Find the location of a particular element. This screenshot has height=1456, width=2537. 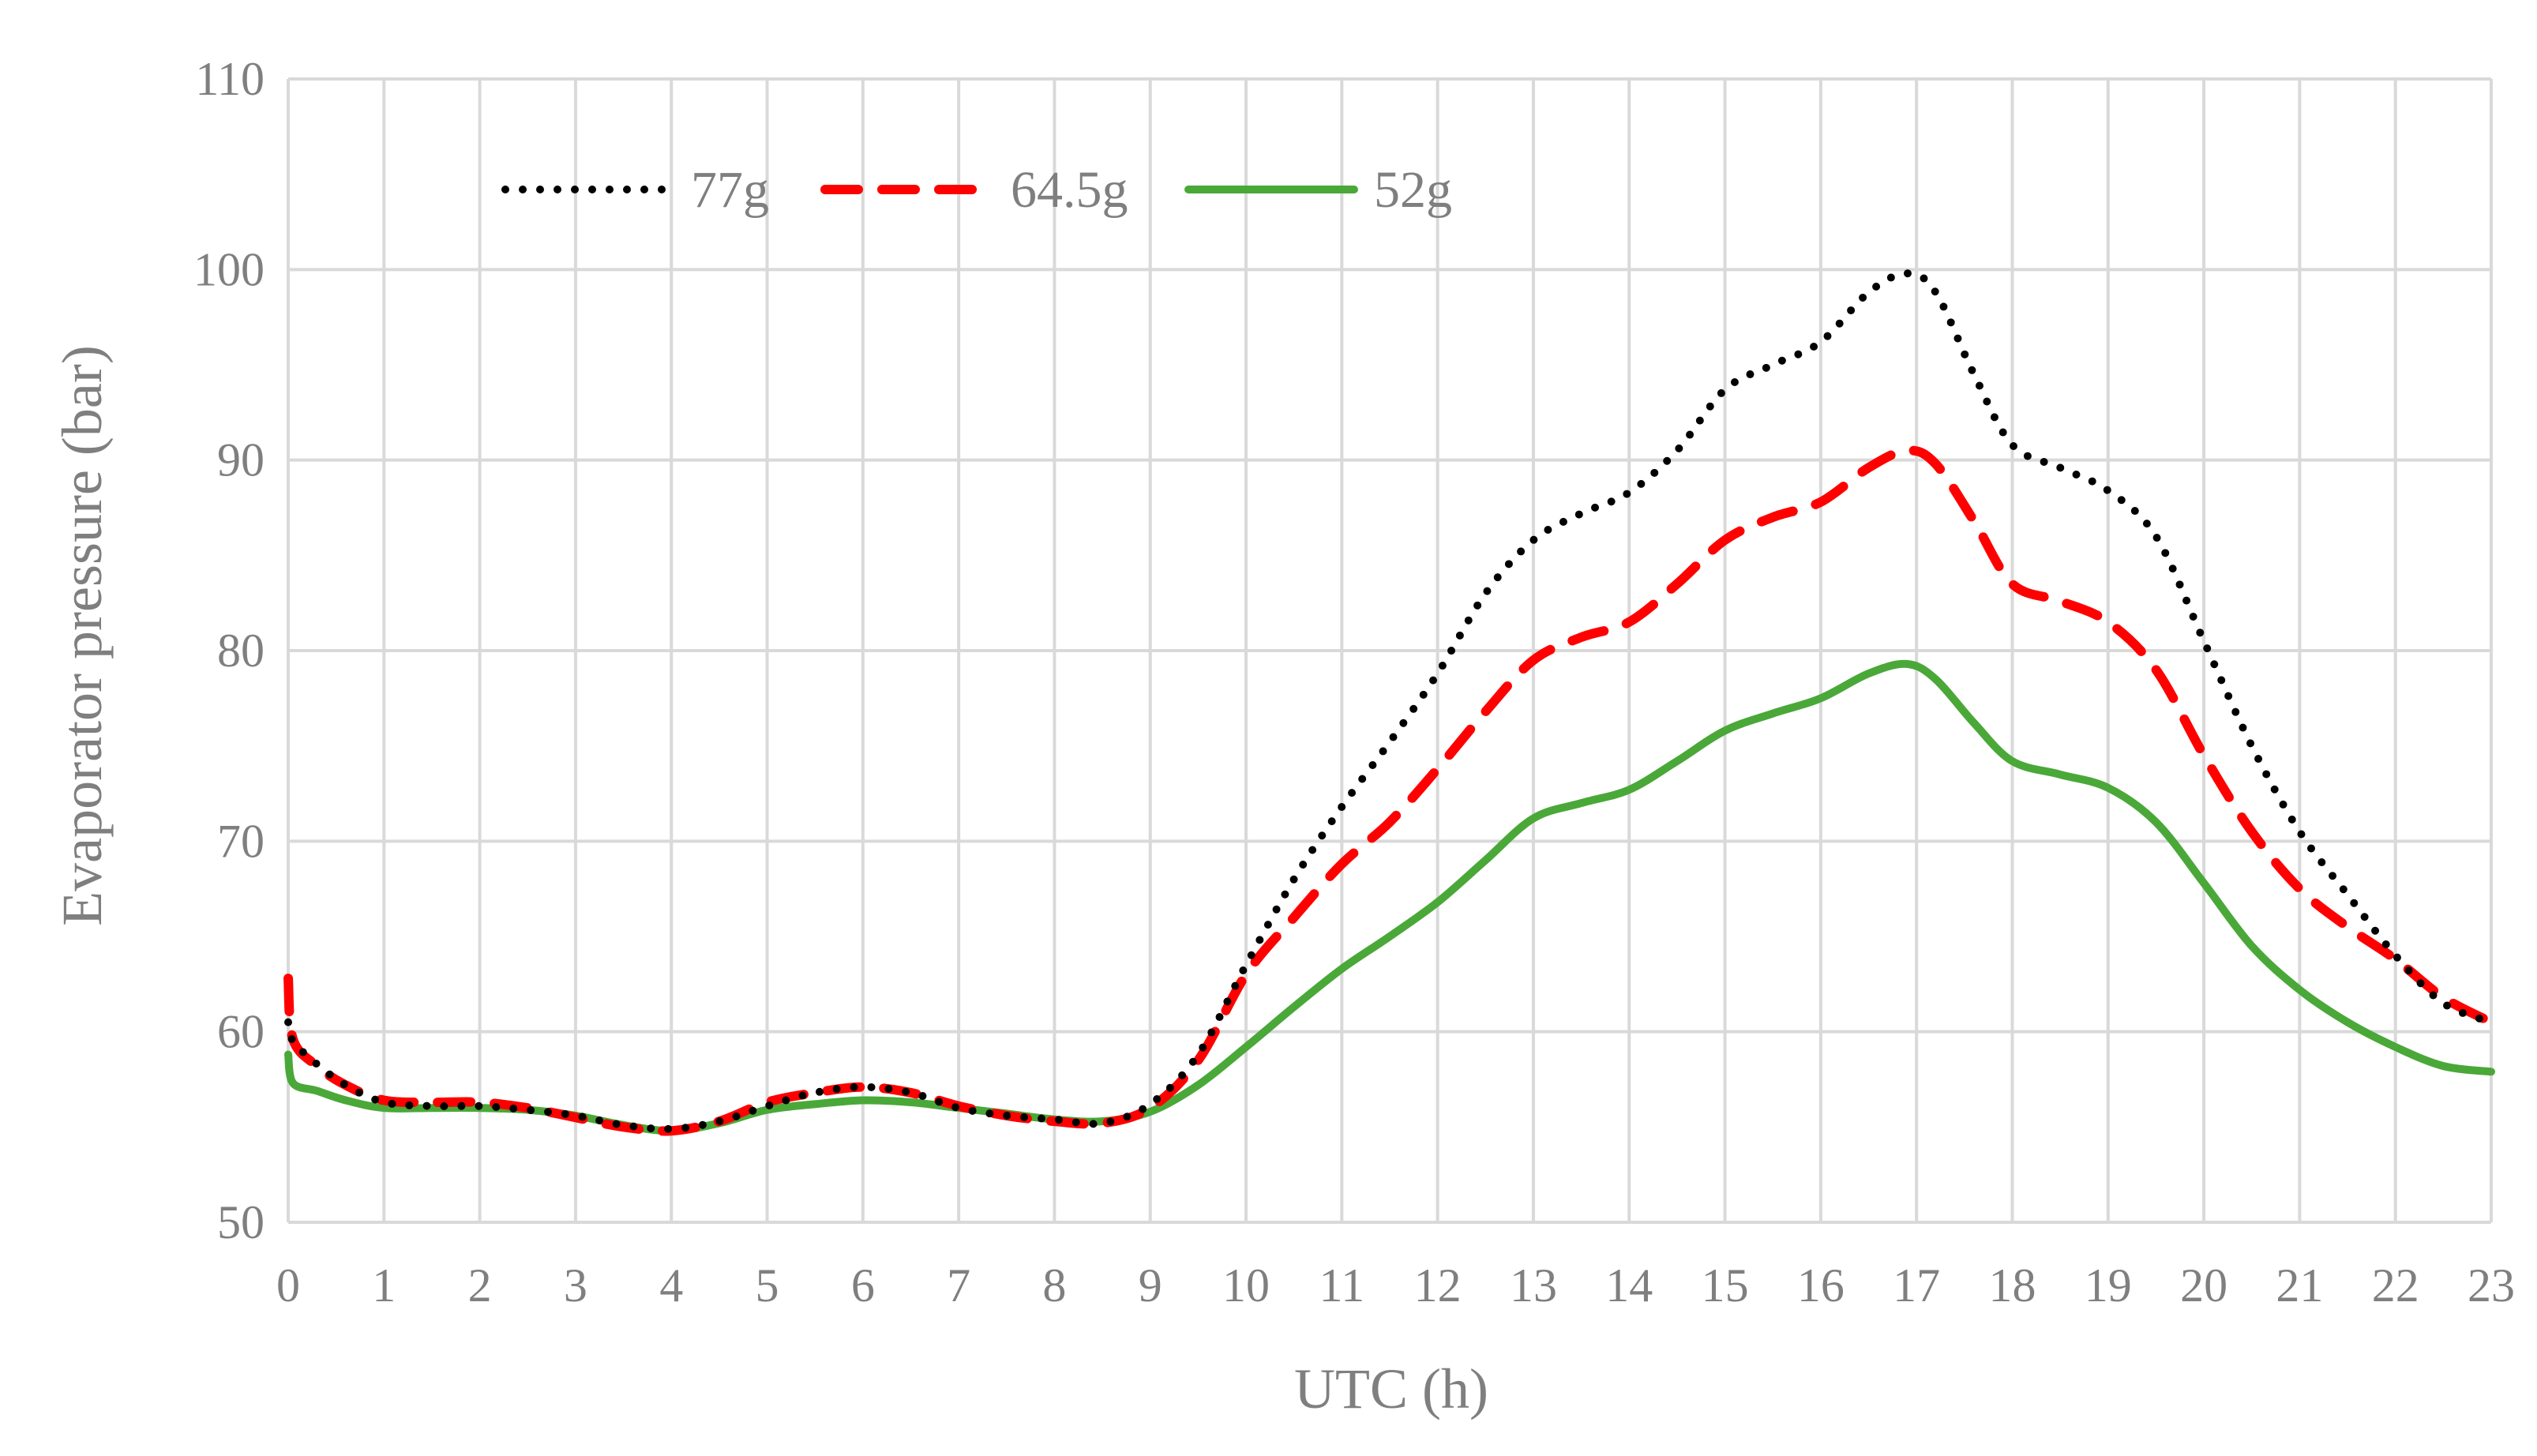

x-tick-label: 18 is located at coordinates (2012, 1285).